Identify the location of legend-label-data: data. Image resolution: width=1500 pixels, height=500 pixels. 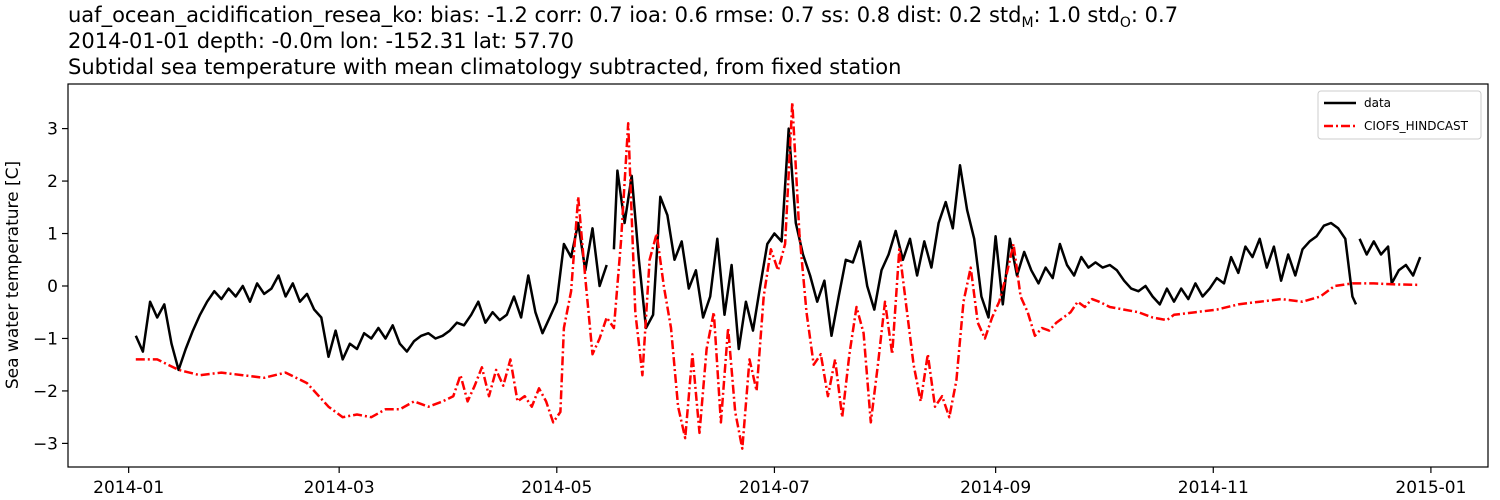
(1377, 103).